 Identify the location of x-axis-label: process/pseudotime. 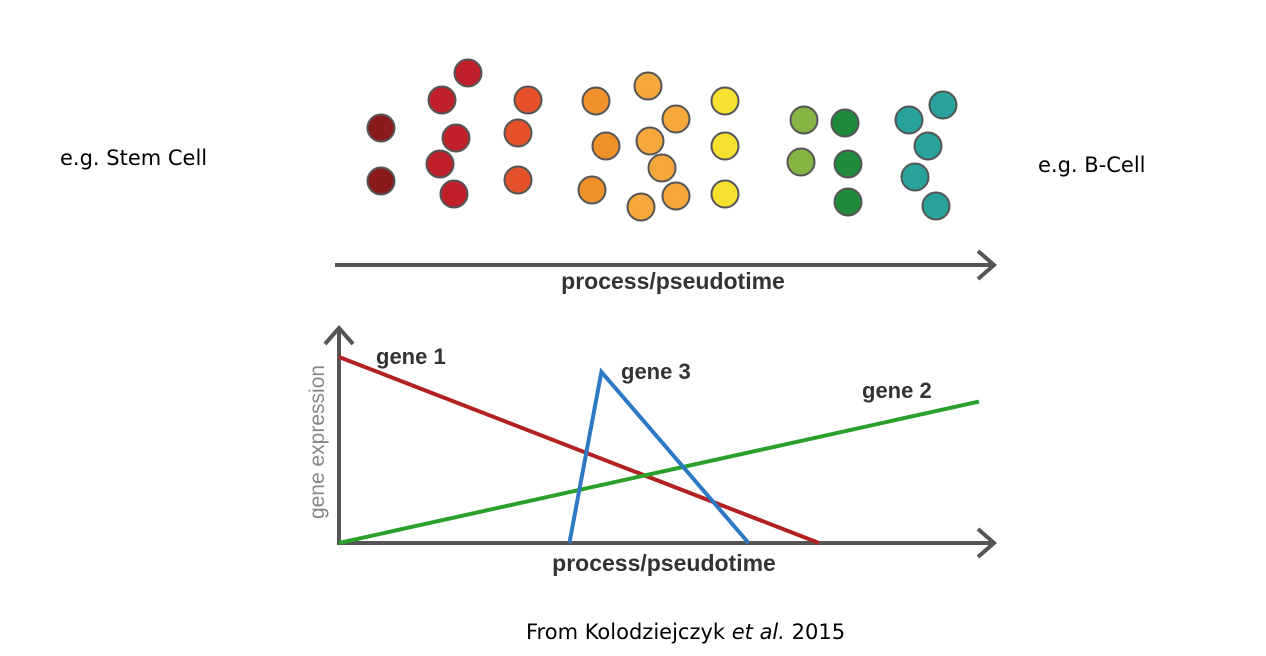
(664, 563).